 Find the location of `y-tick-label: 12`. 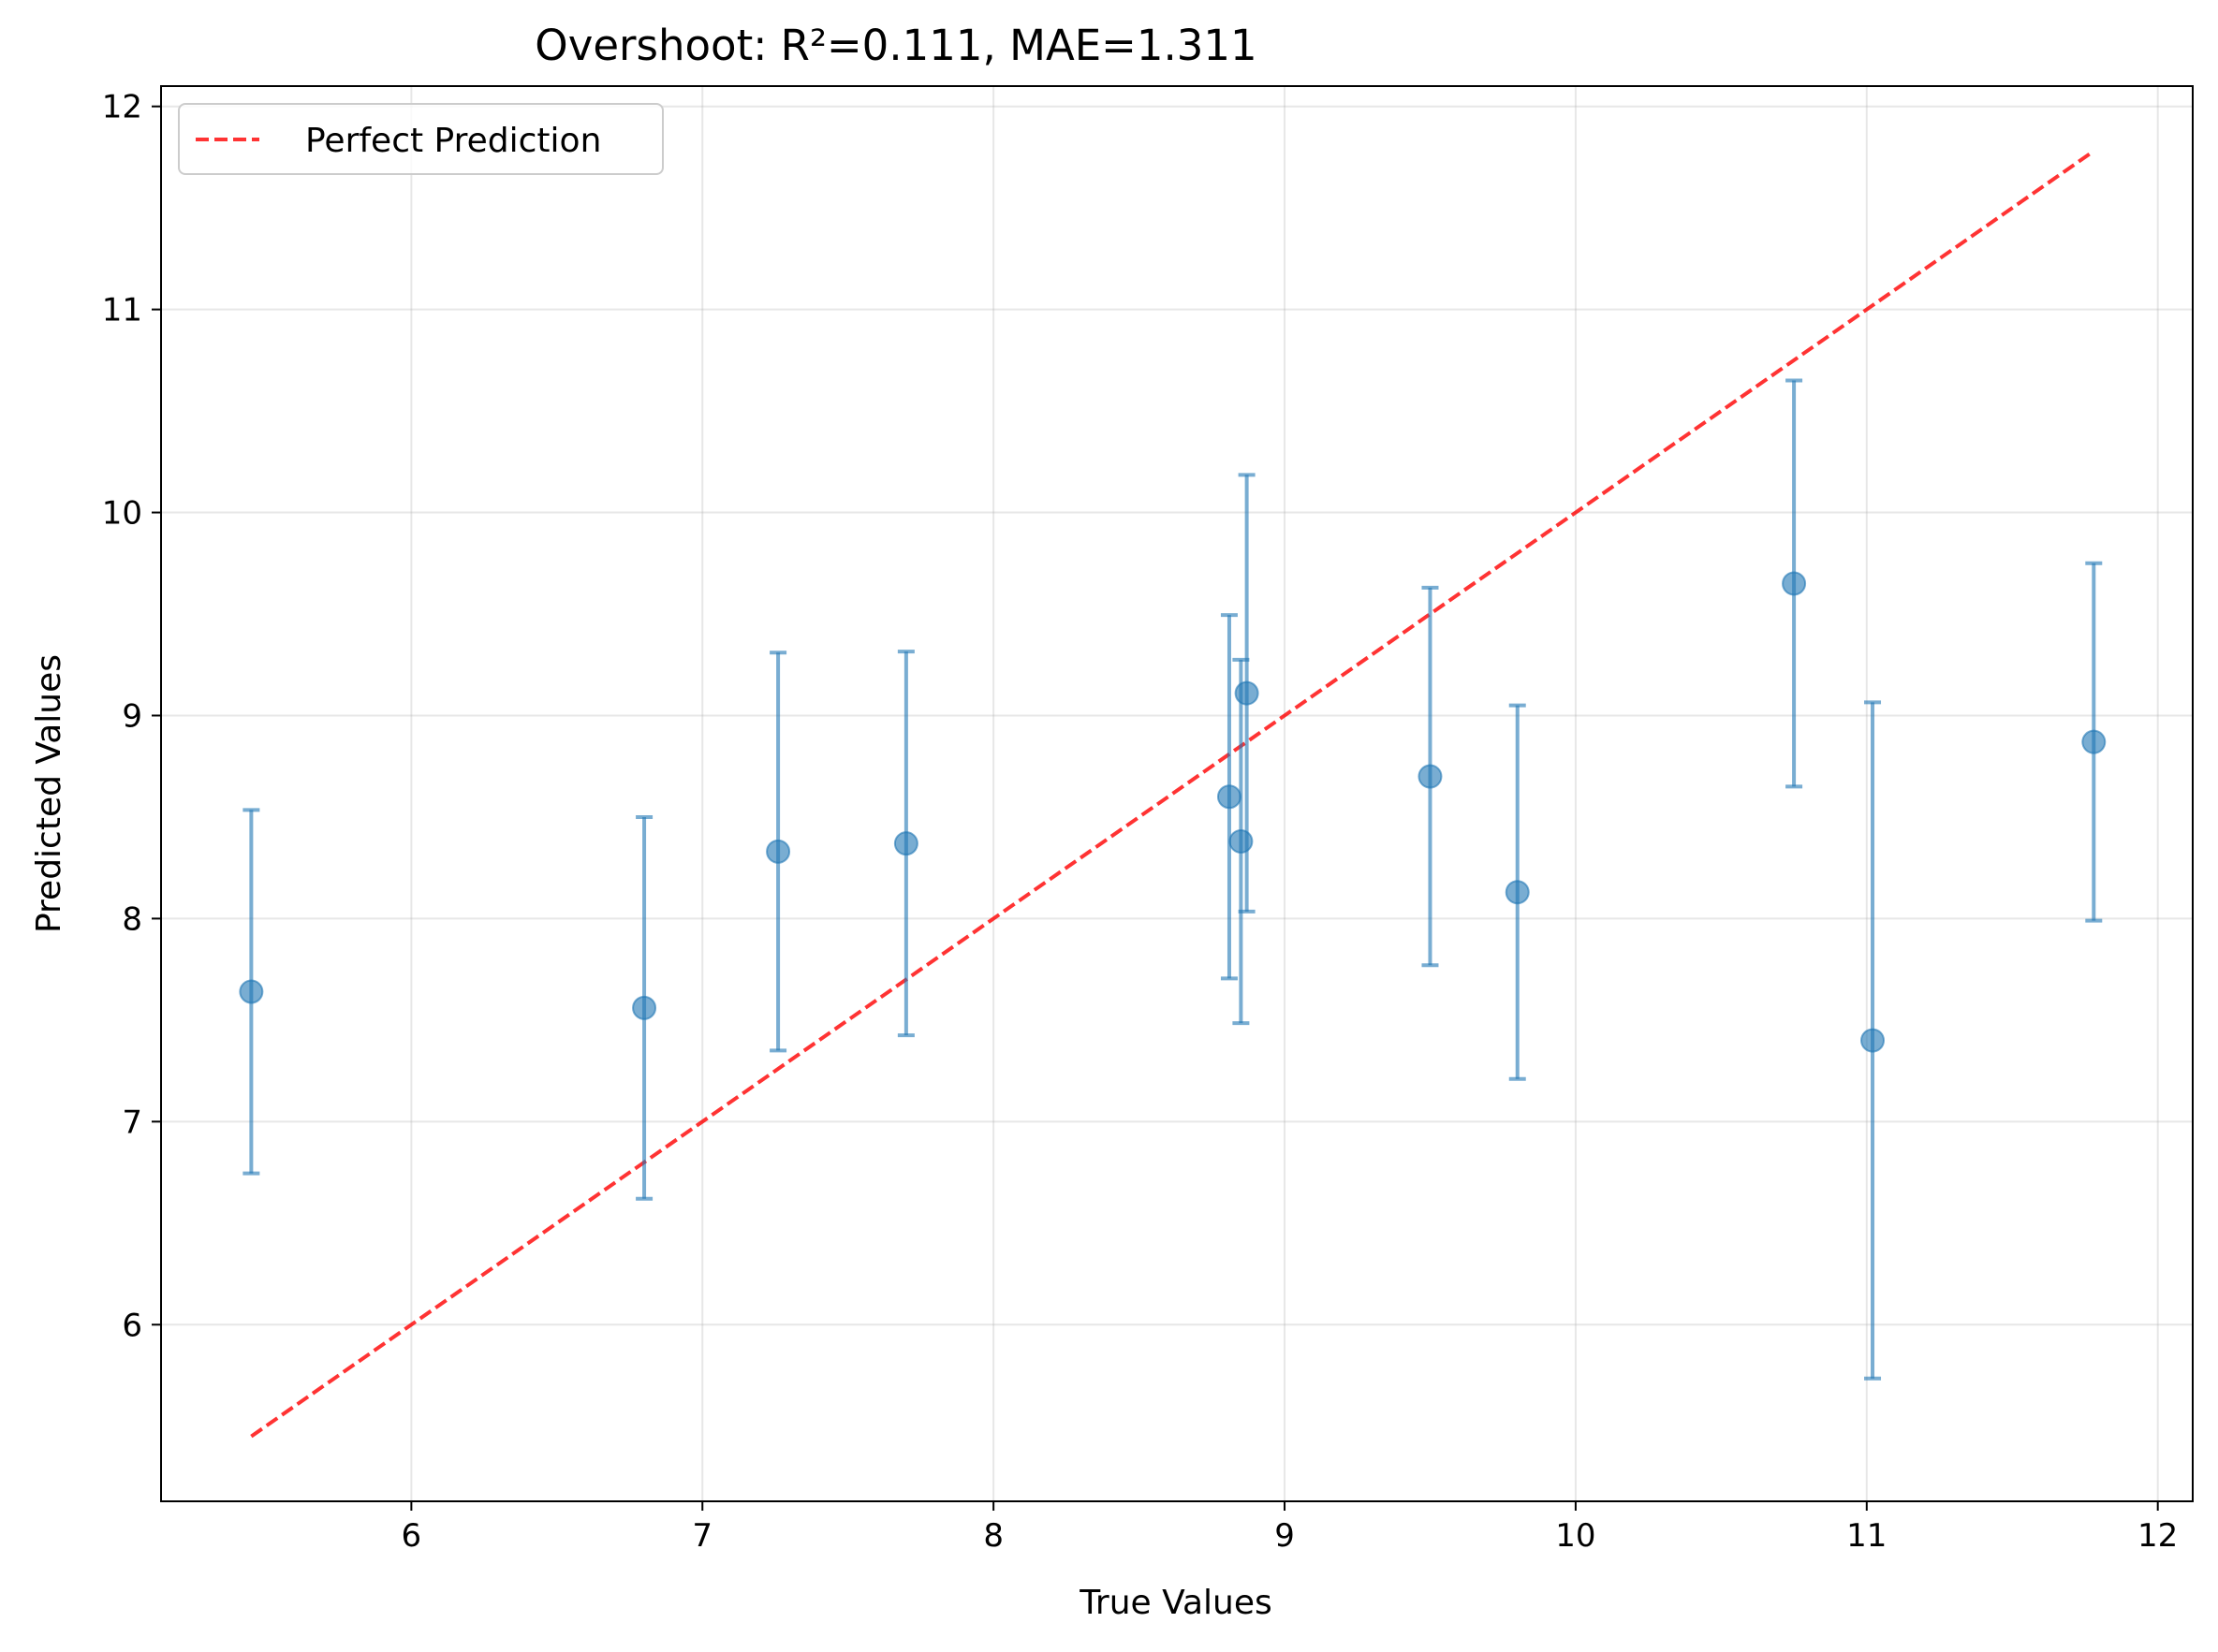

y-tick-label: 12 is located at coordinates (122, 107).